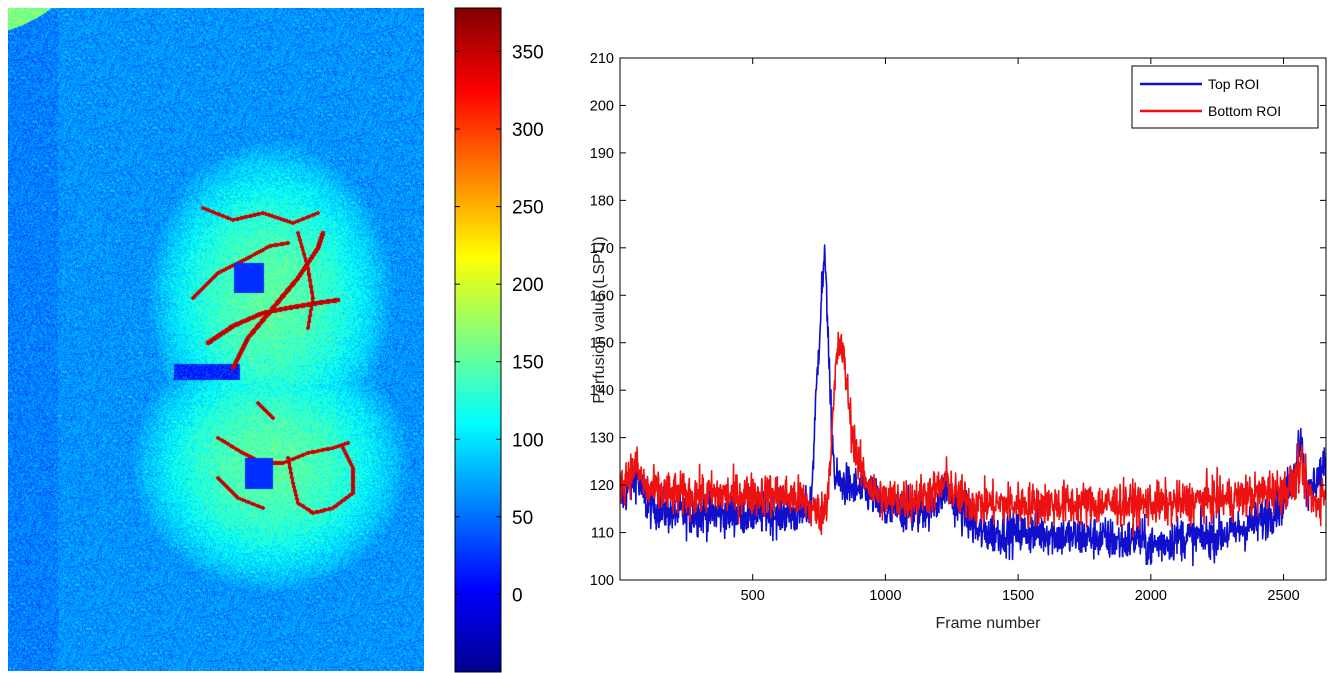  I want to click on x-tick-label: 2500, so click(1283, 596).